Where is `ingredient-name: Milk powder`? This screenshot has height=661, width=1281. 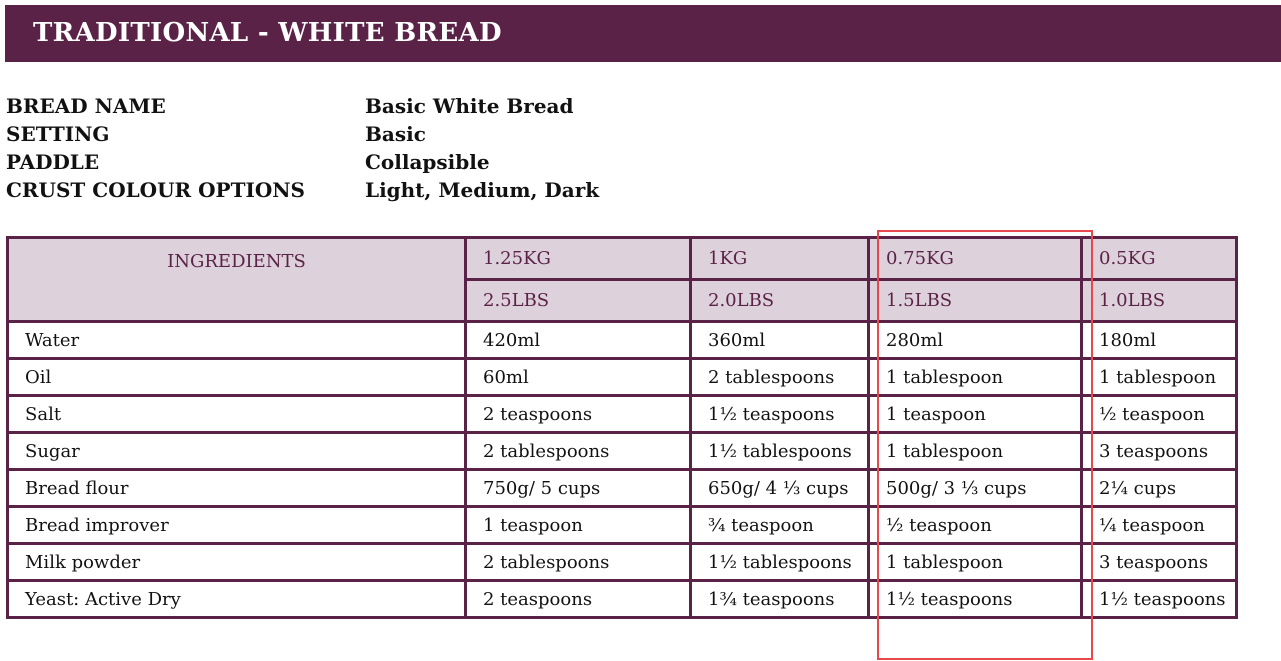
ingredient-name: Milk powder is located at coordinates (236, 562).